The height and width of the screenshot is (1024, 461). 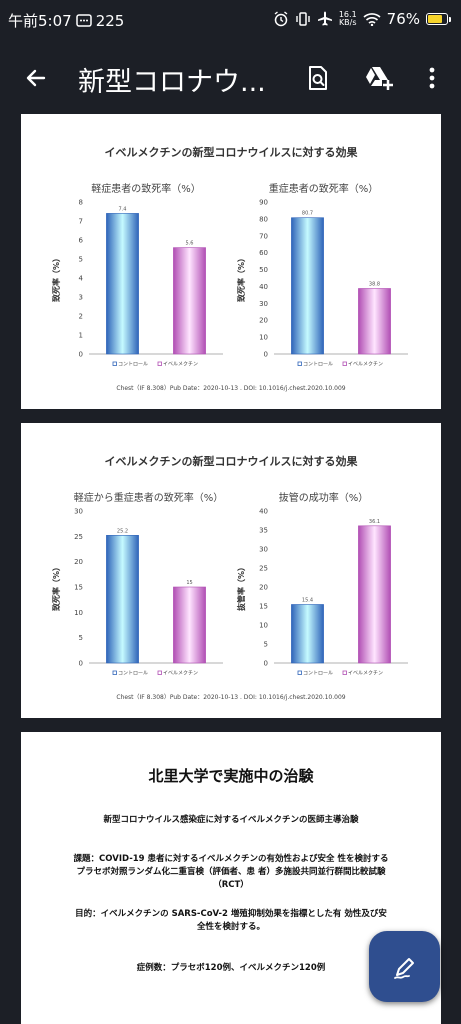 I want to click on message-count: 225, so click(x=110, y=20).